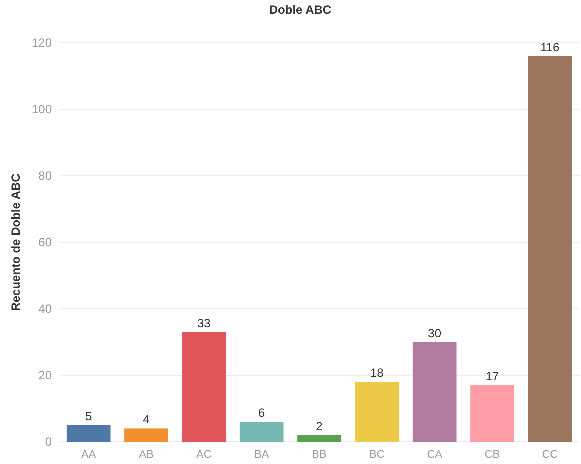 The height and width of the screenshot is (464, 581). Describe the element at coordinates (550, 455) in the screenshot. I see `x-tick-label: CC` at that location.